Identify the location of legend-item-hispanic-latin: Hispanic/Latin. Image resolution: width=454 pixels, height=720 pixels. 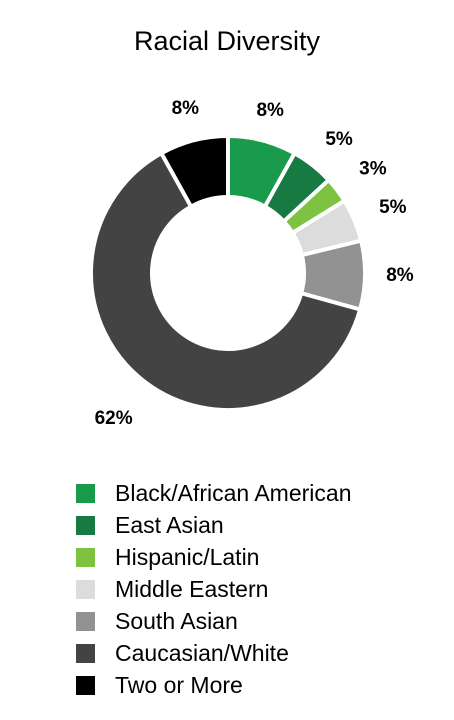
(213, 557).